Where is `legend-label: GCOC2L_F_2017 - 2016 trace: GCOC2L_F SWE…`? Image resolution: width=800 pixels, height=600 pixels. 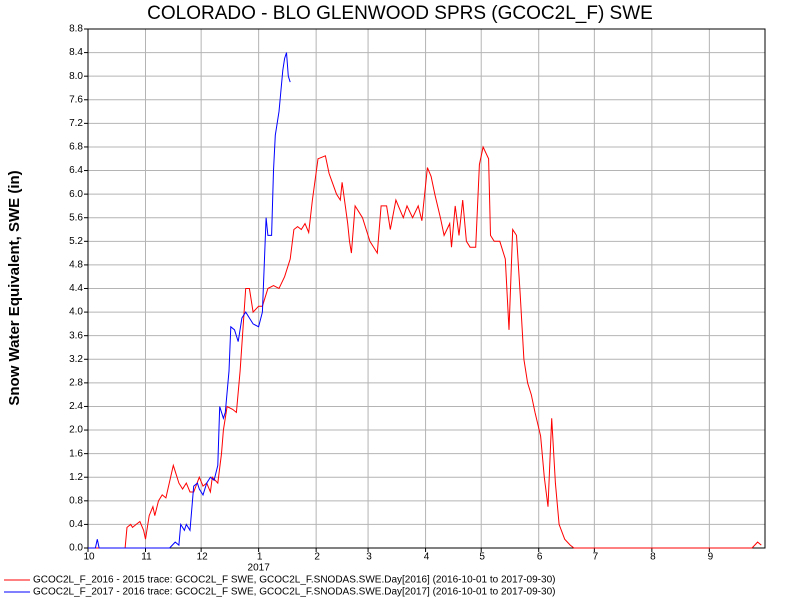
legend-label: GCOC2L_F_2017 - 2016 trace: GCOC2L_F SWE… is located at coordinates (294, 592).